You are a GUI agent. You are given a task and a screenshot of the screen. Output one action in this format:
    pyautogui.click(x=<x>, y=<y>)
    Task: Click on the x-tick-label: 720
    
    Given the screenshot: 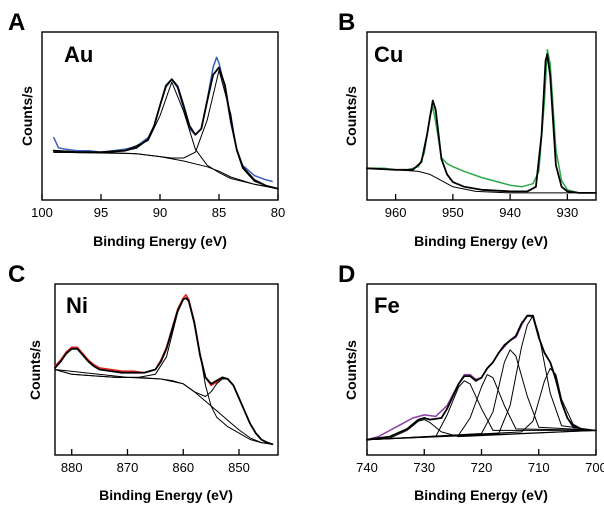 What is the action you would take?
    pyautogui.click(x=482, y=467)
    